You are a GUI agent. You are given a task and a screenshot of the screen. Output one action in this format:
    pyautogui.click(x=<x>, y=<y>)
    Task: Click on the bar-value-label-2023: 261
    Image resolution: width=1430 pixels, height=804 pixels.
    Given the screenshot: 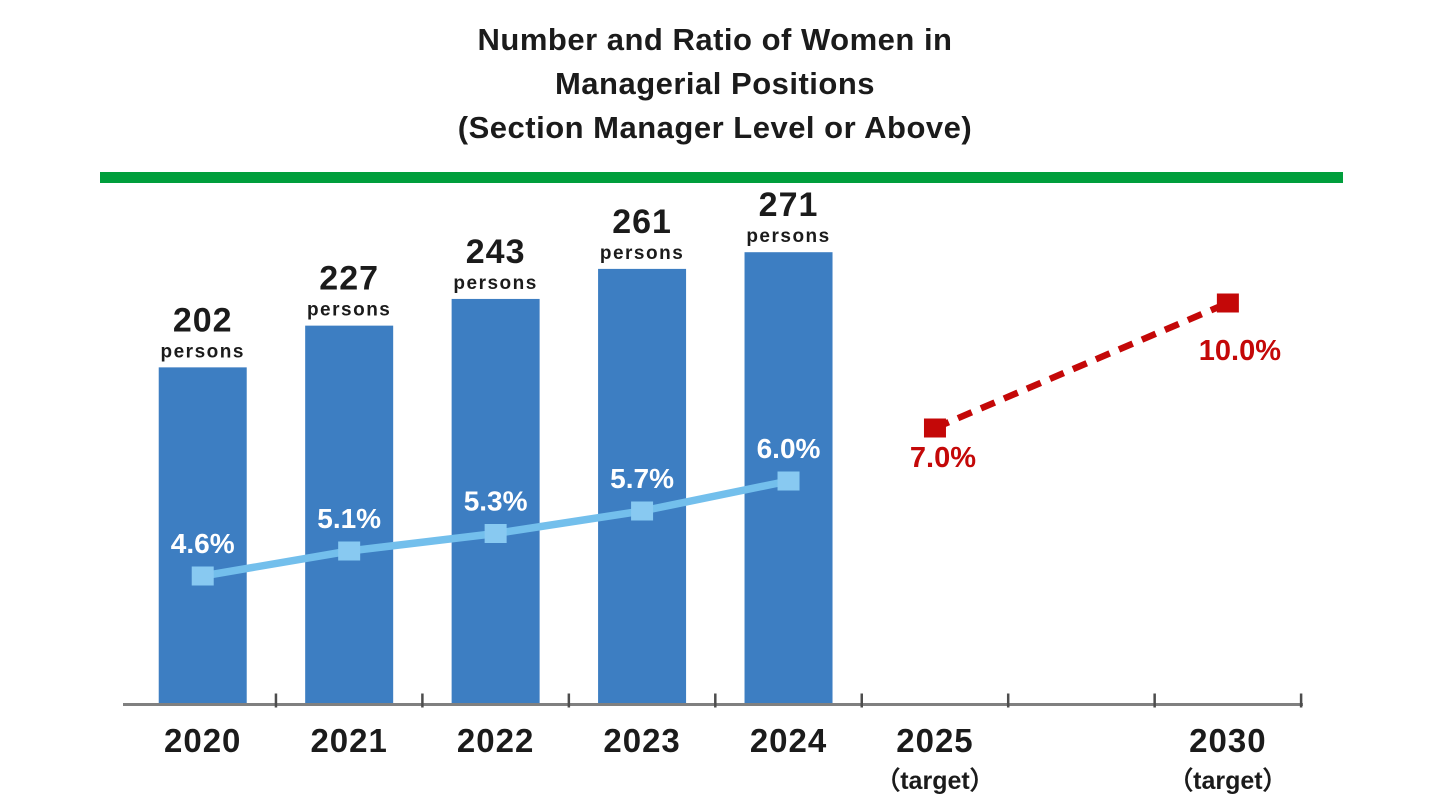 What is the action you would take?
    pyautogui.click(x=642, y=222)
    